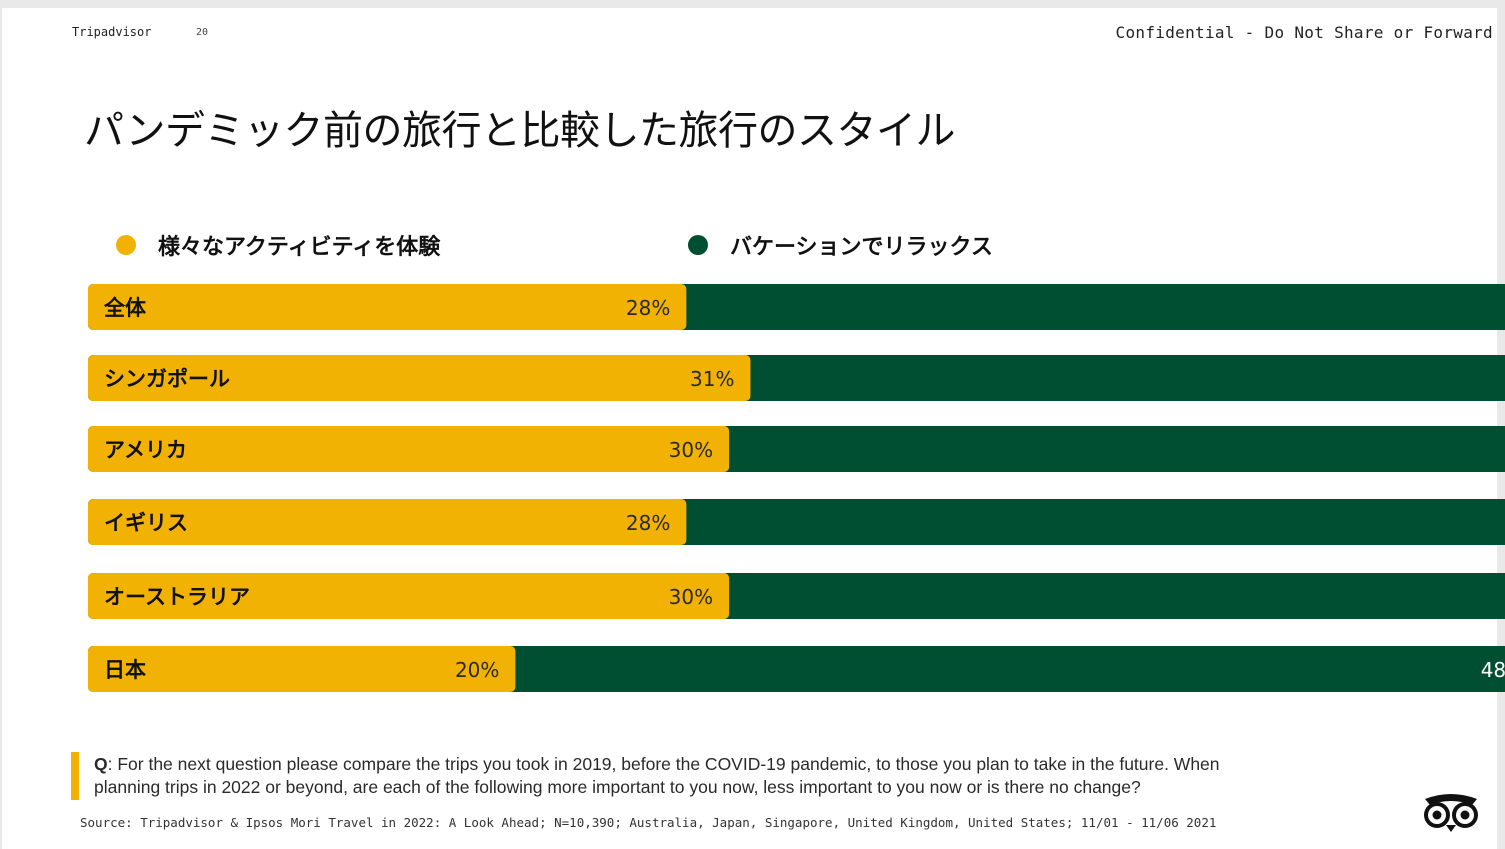 This screenshot has height=849, width=1505. What do you see at coordinates (202, 32) in the screenshot?
I see `page-number: 20` at bounding box center [202, 32].